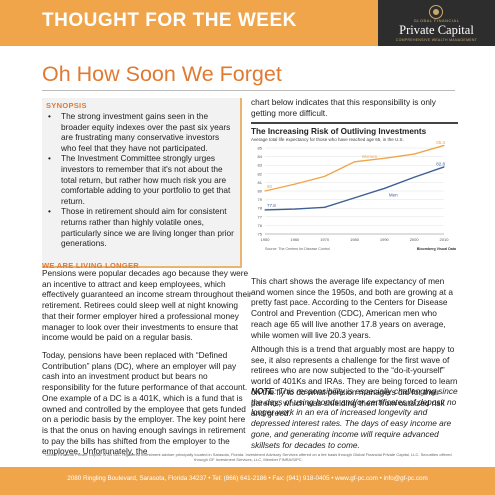  I want to click on series-line-men, so click(354, 188).